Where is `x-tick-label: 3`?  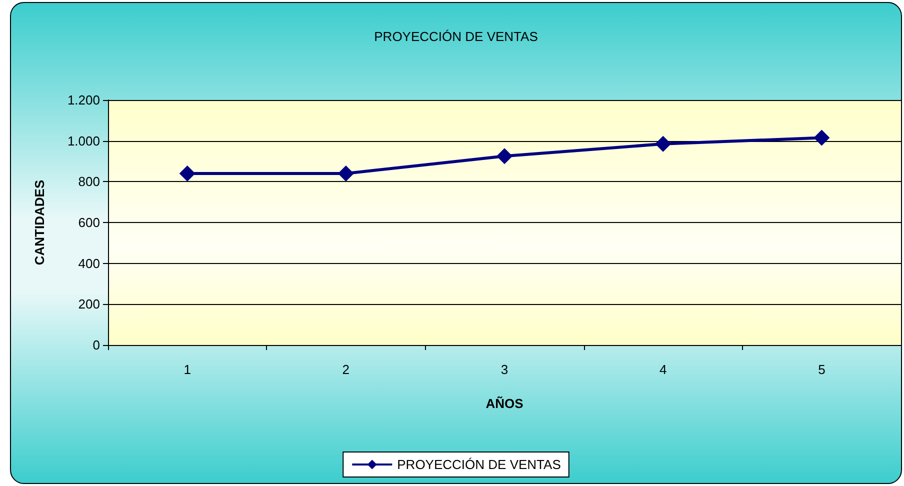
x-tick-label: 3 is located at coordinates (504, 369).